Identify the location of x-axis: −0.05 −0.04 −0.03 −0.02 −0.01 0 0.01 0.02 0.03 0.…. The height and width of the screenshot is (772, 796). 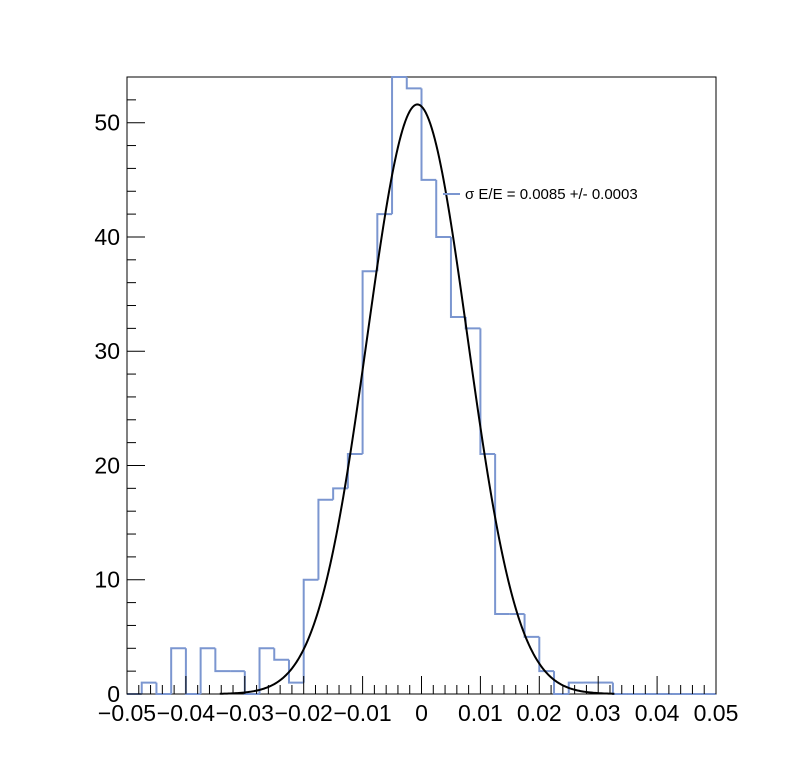
(418, 701).